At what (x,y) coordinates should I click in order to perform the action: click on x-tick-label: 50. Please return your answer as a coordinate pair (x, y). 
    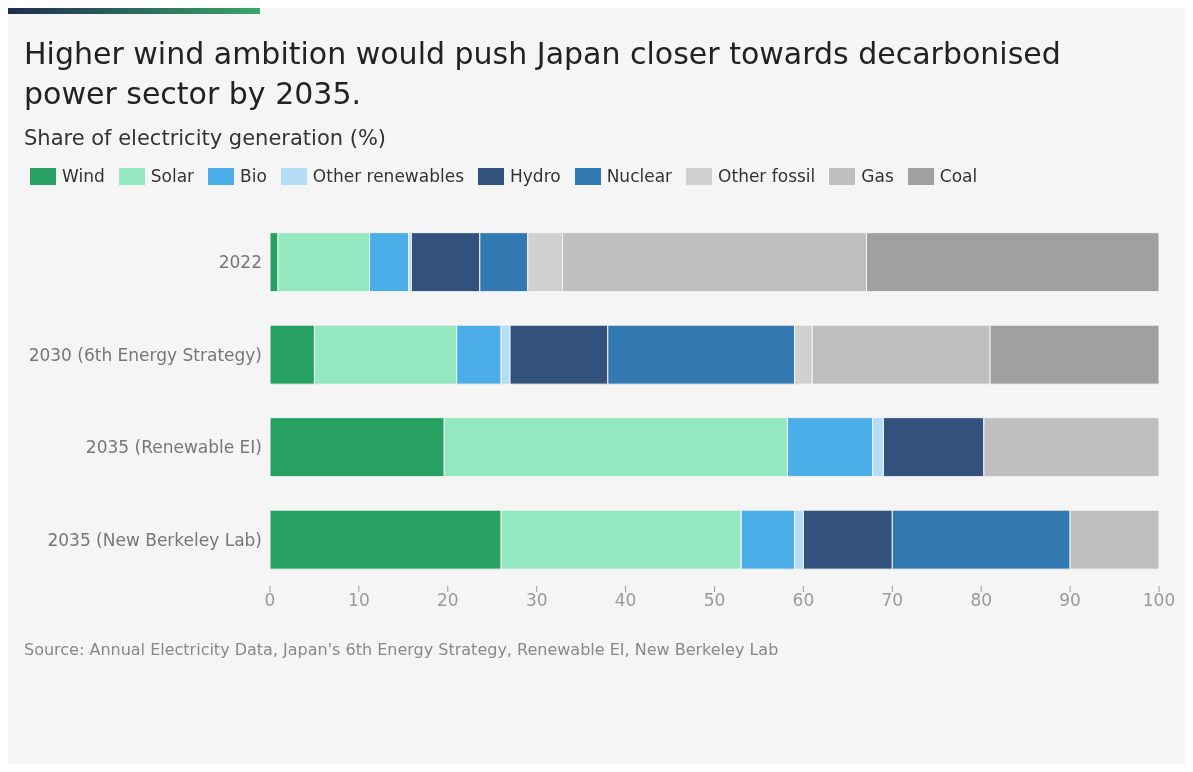
    Looking at the image, I should click on (714, 600).